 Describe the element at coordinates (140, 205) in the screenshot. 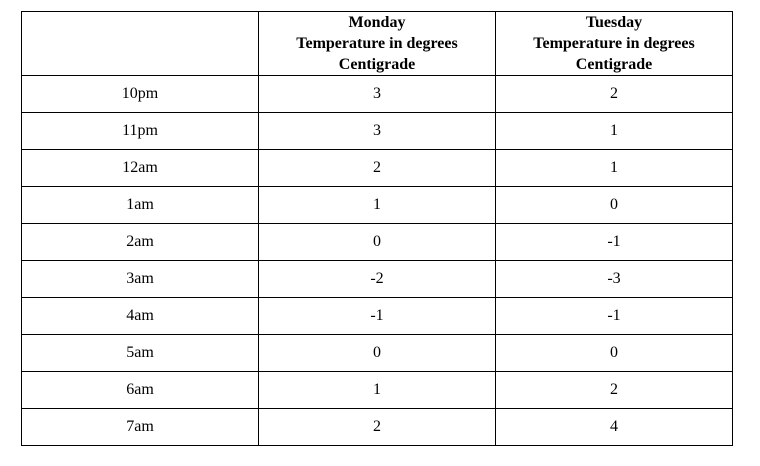

I see `time-cell: 1am` at that location.